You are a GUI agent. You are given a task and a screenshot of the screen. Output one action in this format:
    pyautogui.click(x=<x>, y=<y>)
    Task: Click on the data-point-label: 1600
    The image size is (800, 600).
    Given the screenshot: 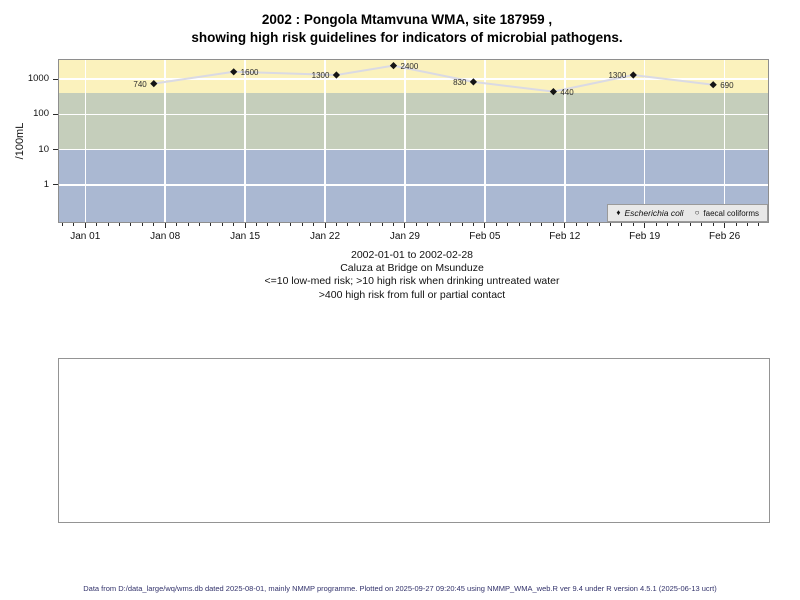 What is the action you would take?
    pyautogui.click(x=249, y=72)
    